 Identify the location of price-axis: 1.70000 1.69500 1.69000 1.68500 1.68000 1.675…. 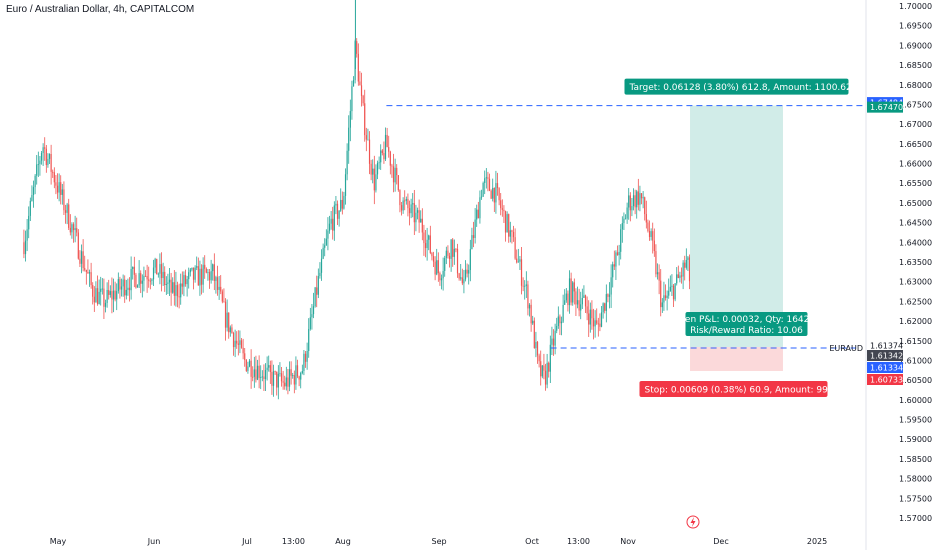
(915, 262).